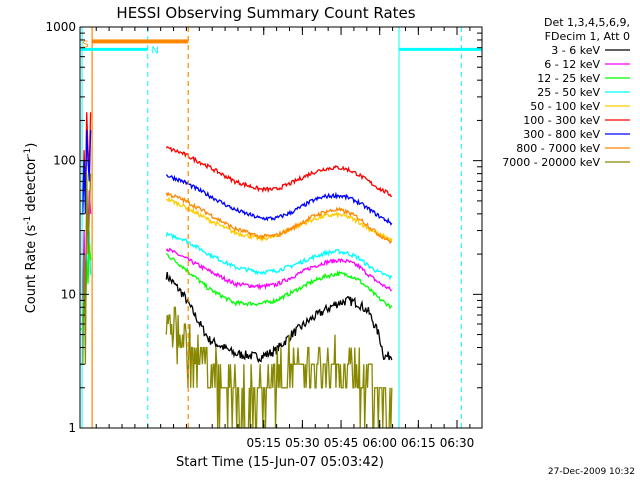 This screenshot has height=480, width=640. What do you see at coordinates (154, 50) in the screenshot?
I see `night-label: N` at bounding box center [154, 50].